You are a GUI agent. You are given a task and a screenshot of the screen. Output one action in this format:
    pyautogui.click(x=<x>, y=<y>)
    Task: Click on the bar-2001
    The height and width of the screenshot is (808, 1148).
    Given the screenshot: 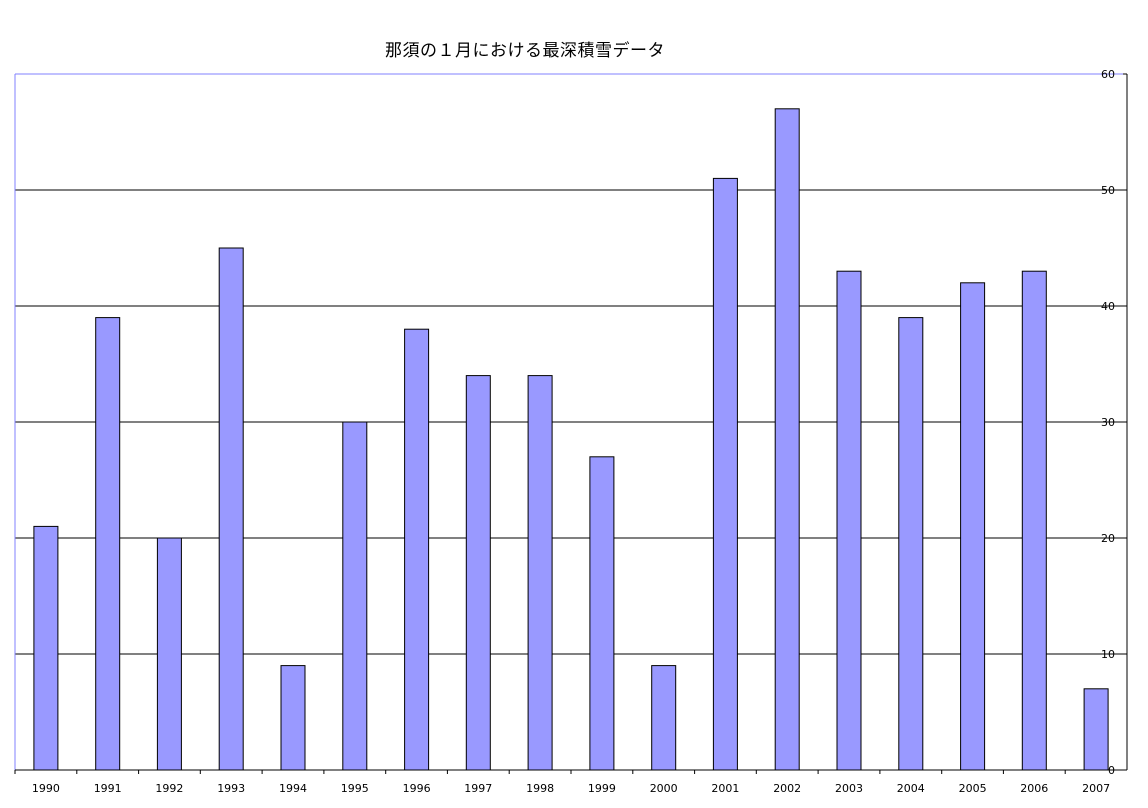 What is the action you would take?
    pyautogui.click(x=725, y=474)
    